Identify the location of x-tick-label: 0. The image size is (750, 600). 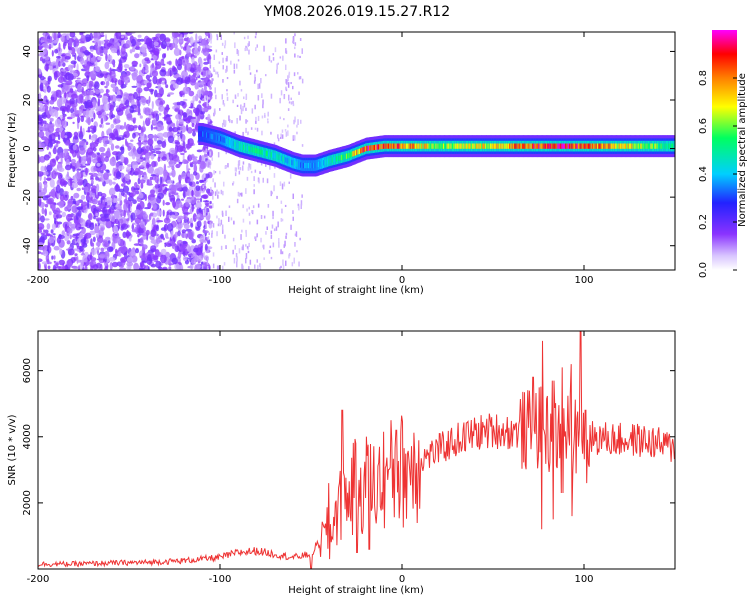
(402, 280).